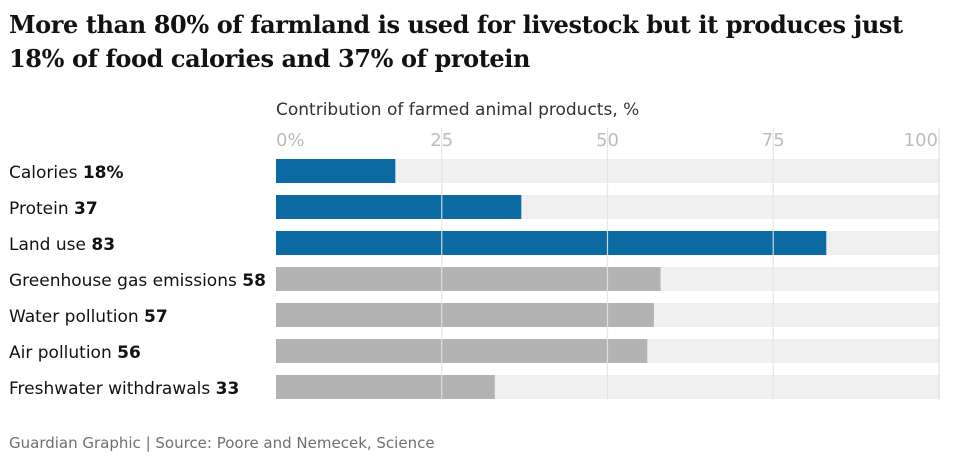 The image size is (961, 463). I want to click on value-label: 18%, so click(103, 173).